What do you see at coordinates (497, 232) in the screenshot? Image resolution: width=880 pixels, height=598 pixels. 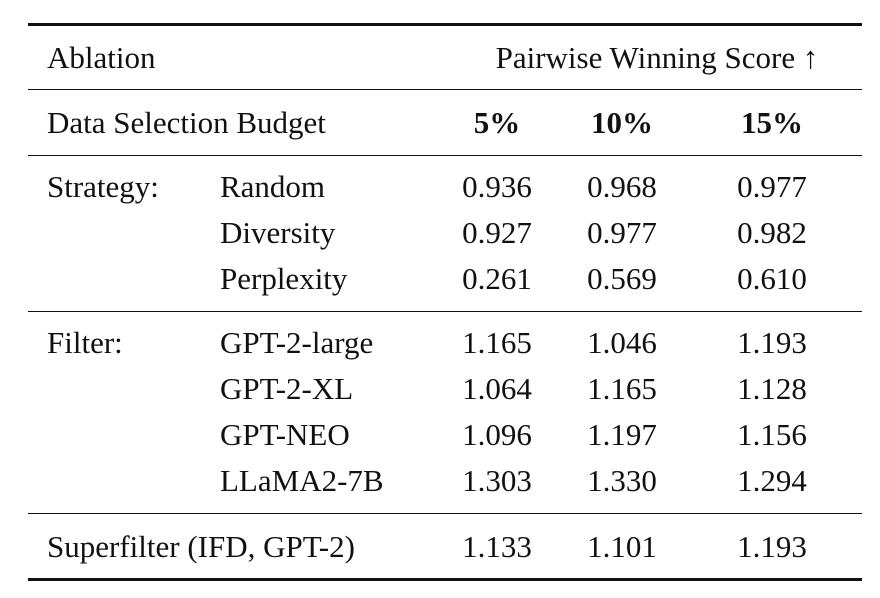 I see `cell-value: 0.927` at bounding box center [497, 232].